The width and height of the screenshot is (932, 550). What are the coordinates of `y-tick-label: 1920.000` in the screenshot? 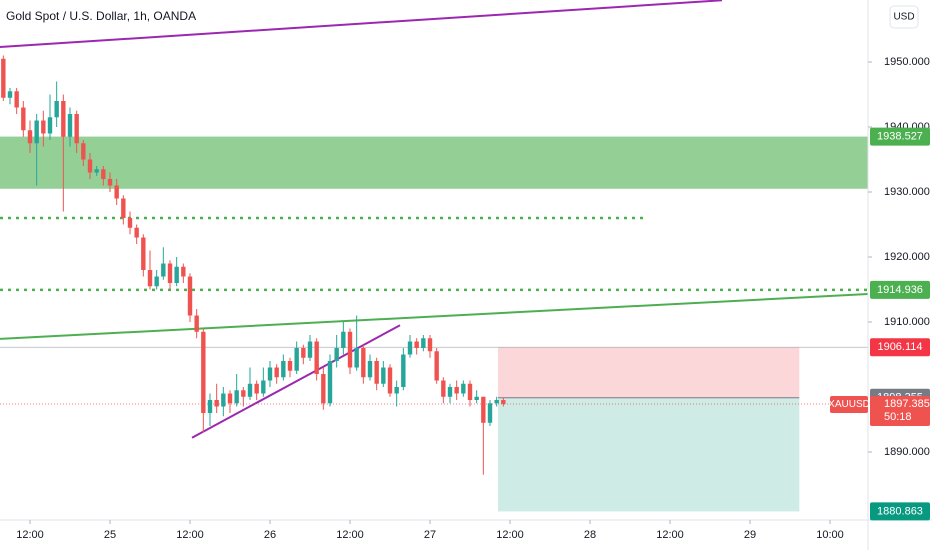 It's located at (907, 257).